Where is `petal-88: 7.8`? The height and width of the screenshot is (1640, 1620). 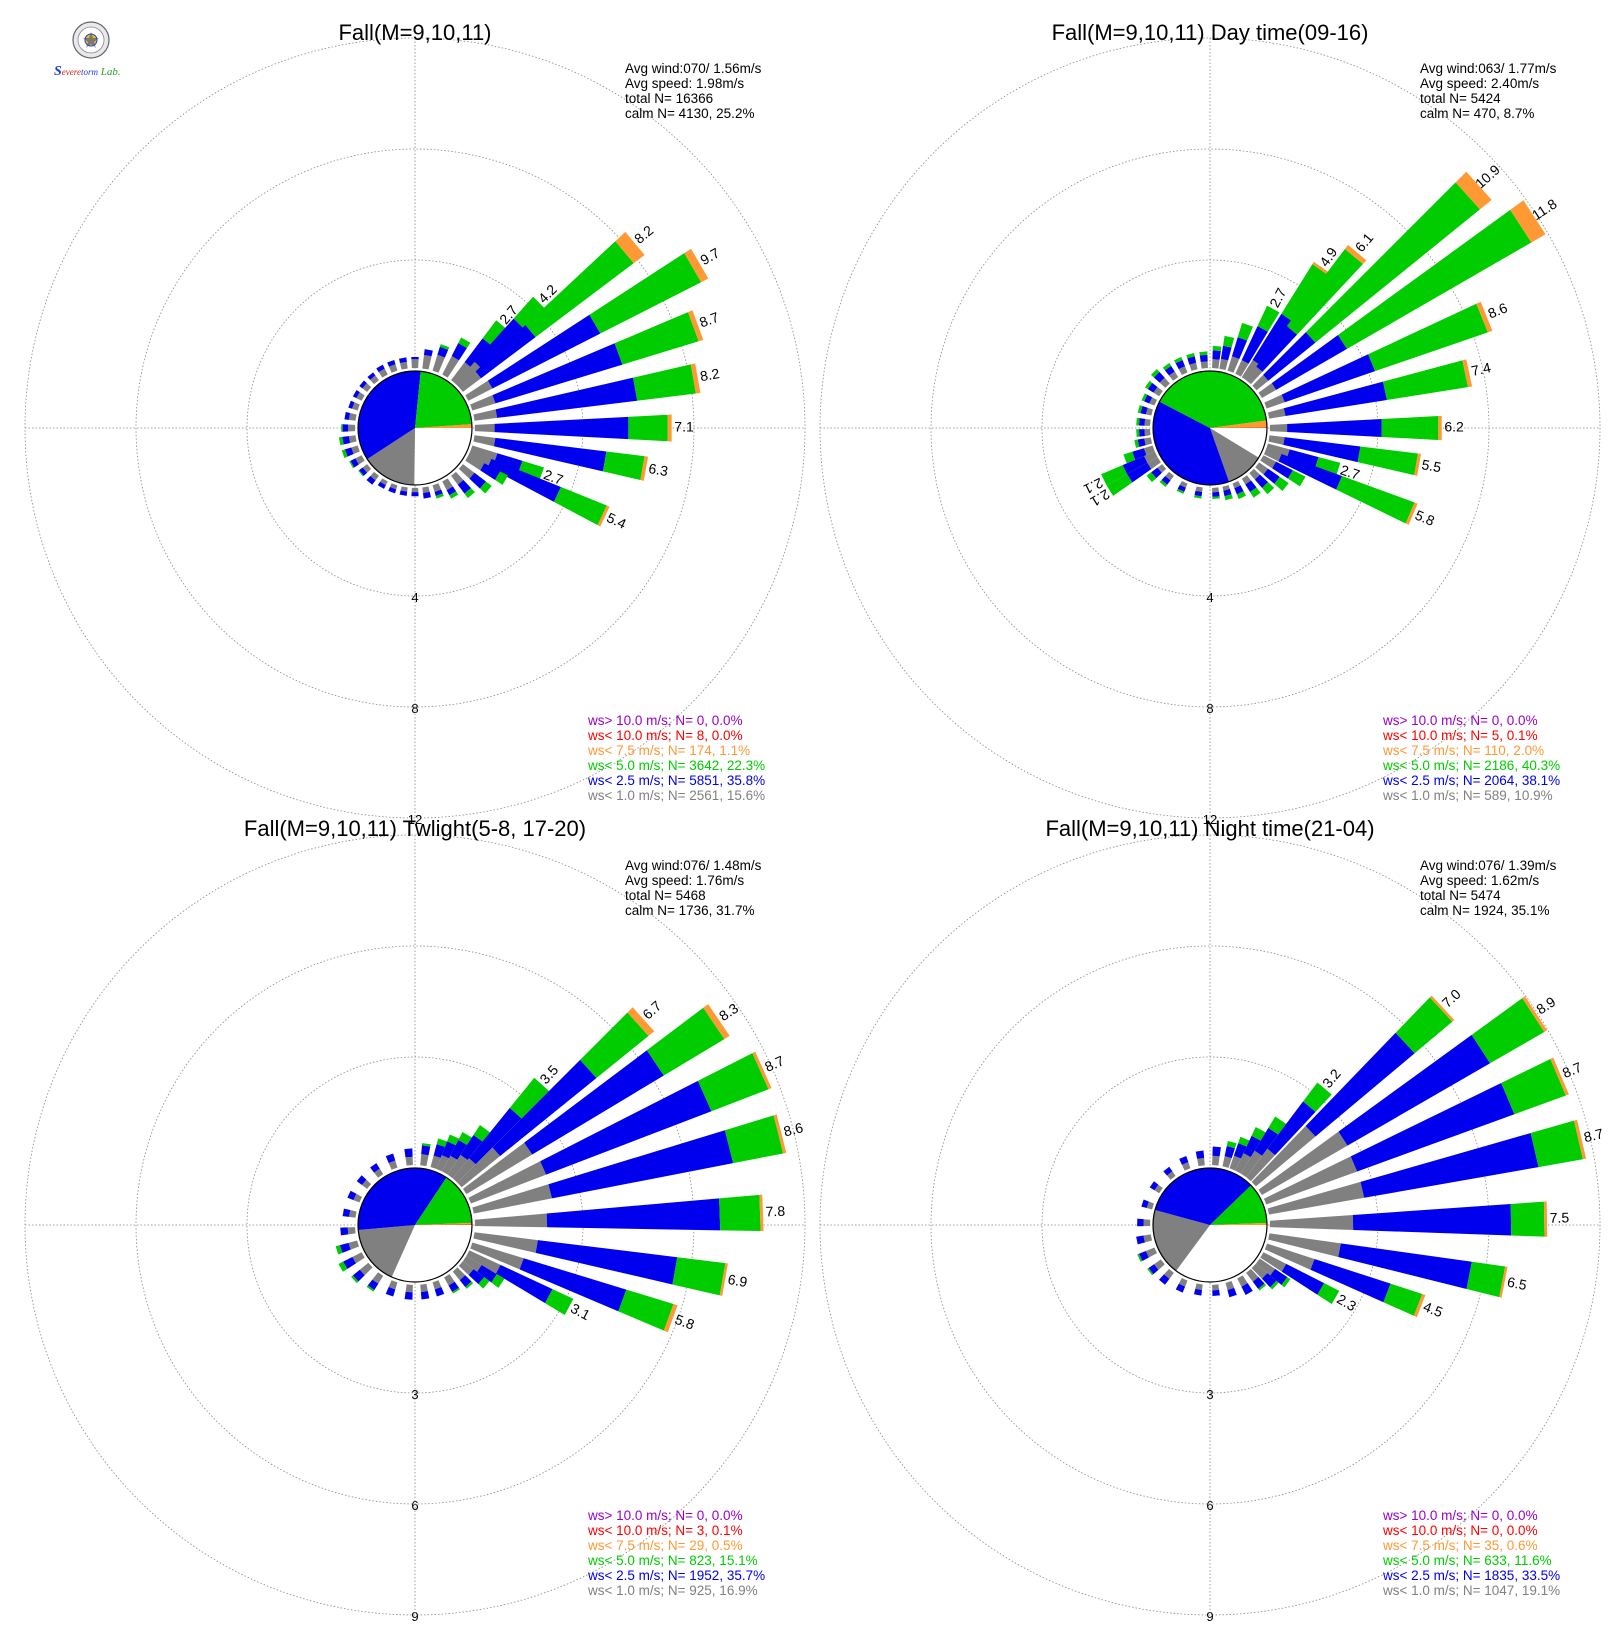 petal-88: 7.8 is located at coordinates (630, 1213).